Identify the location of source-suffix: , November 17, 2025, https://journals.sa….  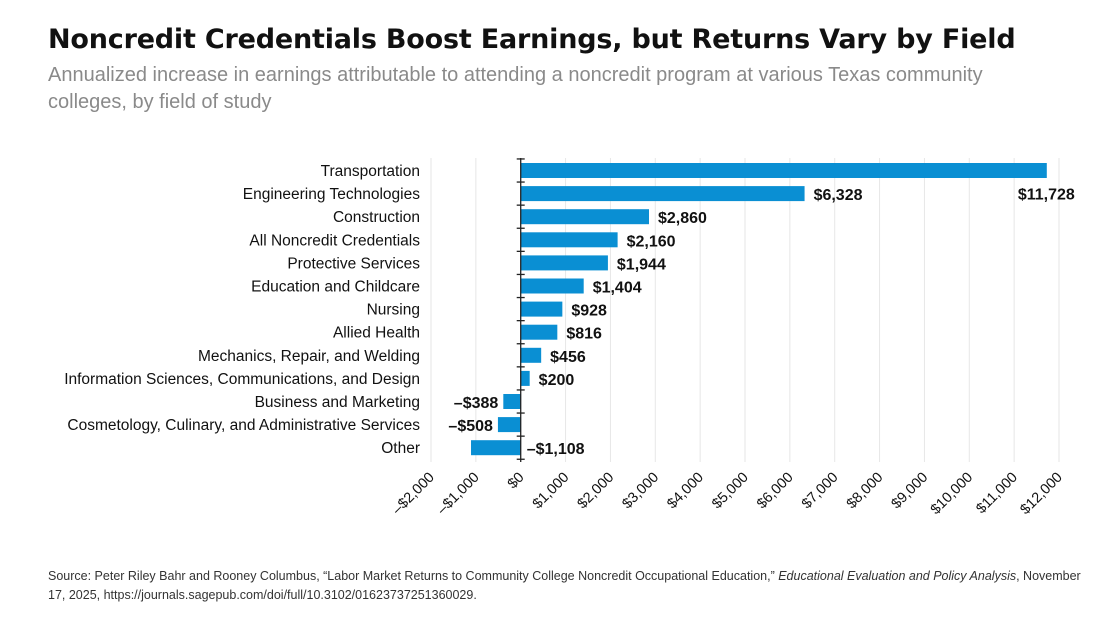
(564, 585).